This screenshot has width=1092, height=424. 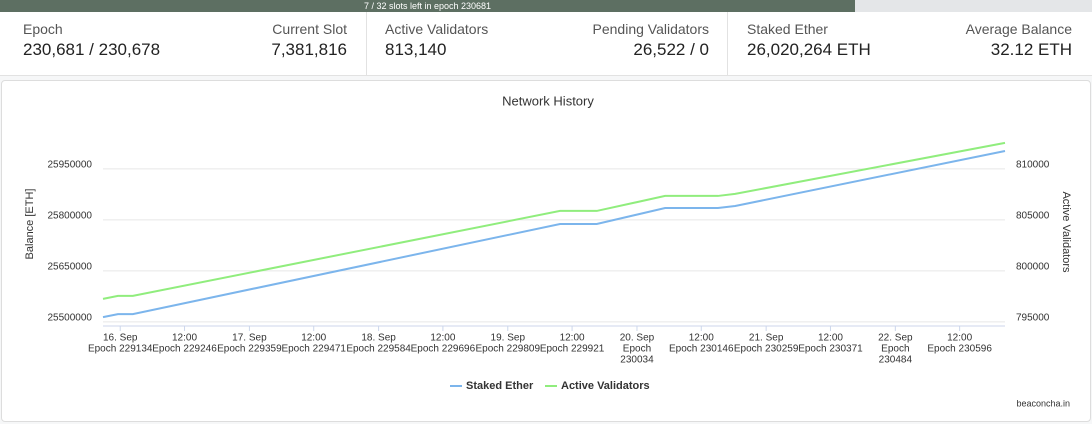 I want to click on credit: beaconcha.in, so click(x=1043, y=403).